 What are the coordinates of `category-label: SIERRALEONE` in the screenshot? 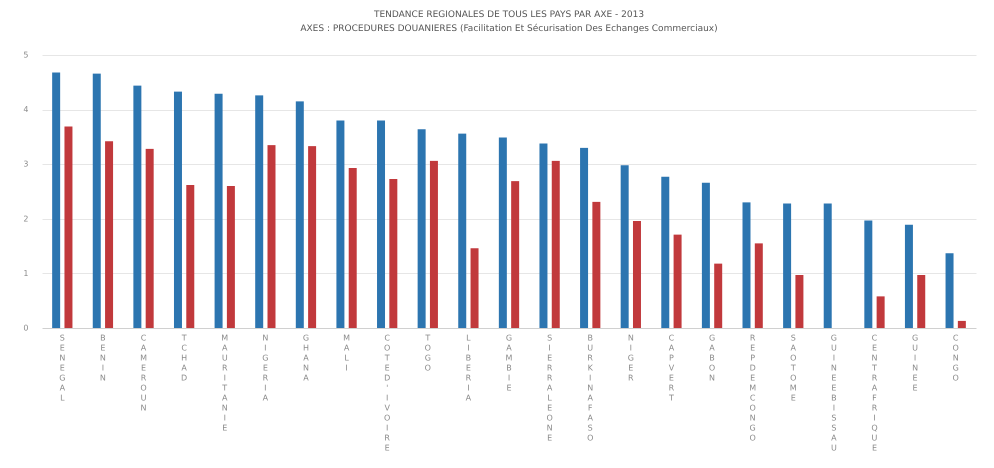 It's located at (549, 388).